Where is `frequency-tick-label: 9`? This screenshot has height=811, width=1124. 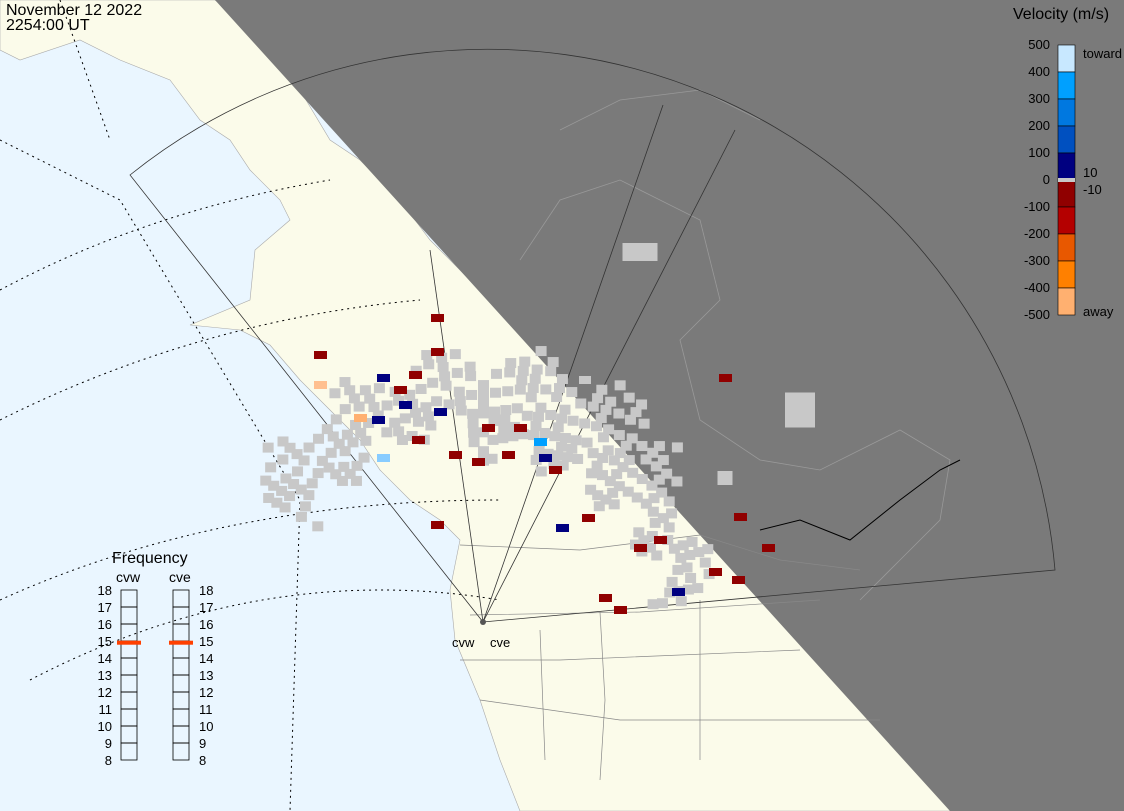
frequency-tick-label: 9 is located at coordinates (203, 743).